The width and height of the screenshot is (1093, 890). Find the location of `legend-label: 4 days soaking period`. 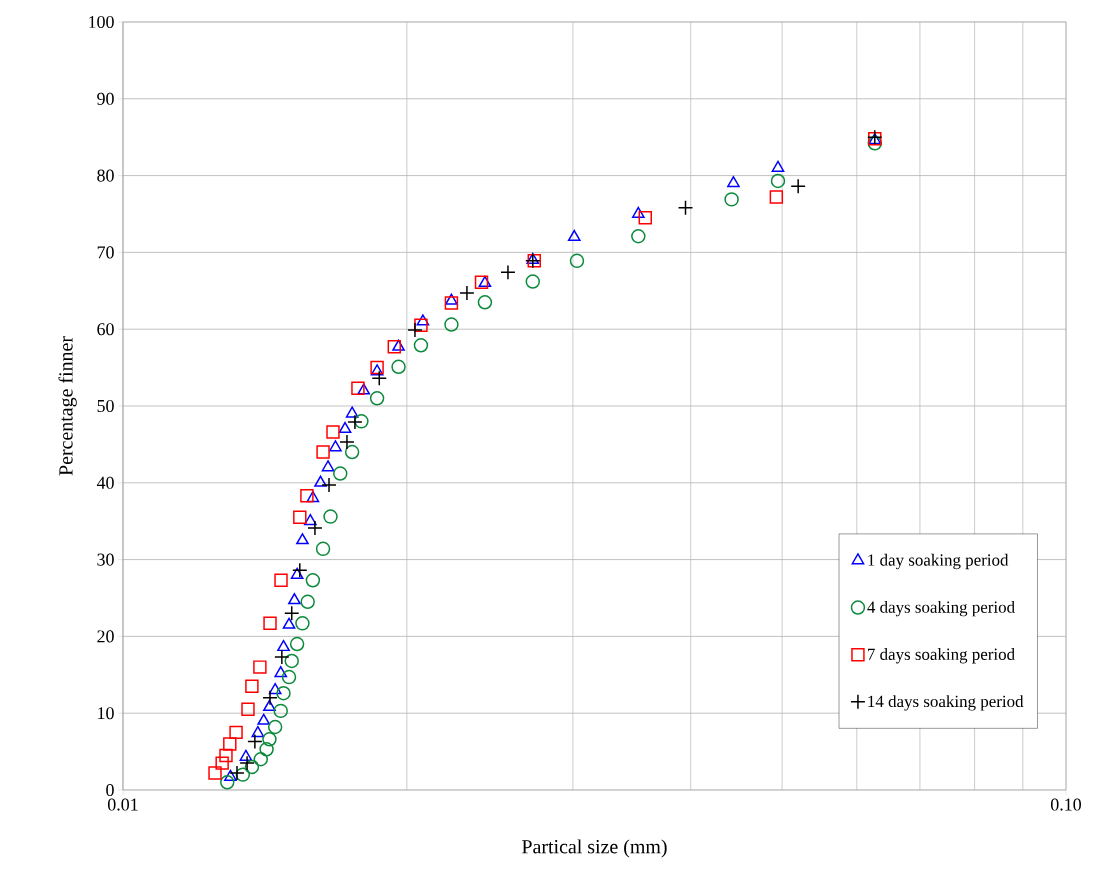

legend-label: 4 days soaking period is located at coordinates (941, 608).